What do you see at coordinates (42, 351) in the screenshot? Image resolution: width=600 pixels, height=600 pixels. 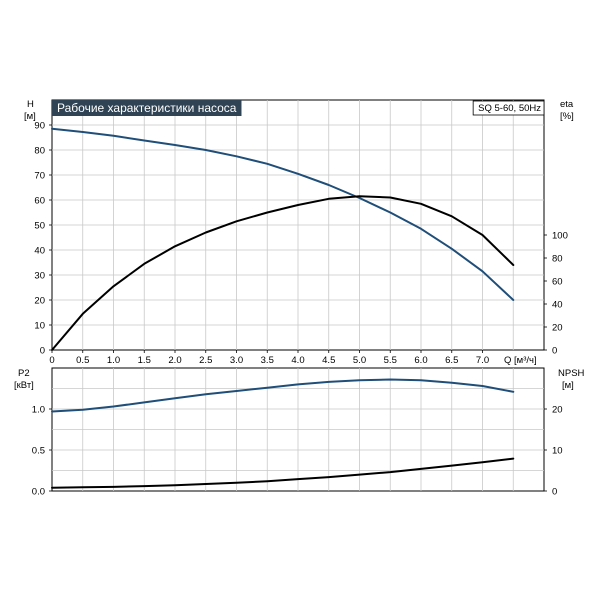 I see `y-tick-label: 0` at bounding box center [42, 351].